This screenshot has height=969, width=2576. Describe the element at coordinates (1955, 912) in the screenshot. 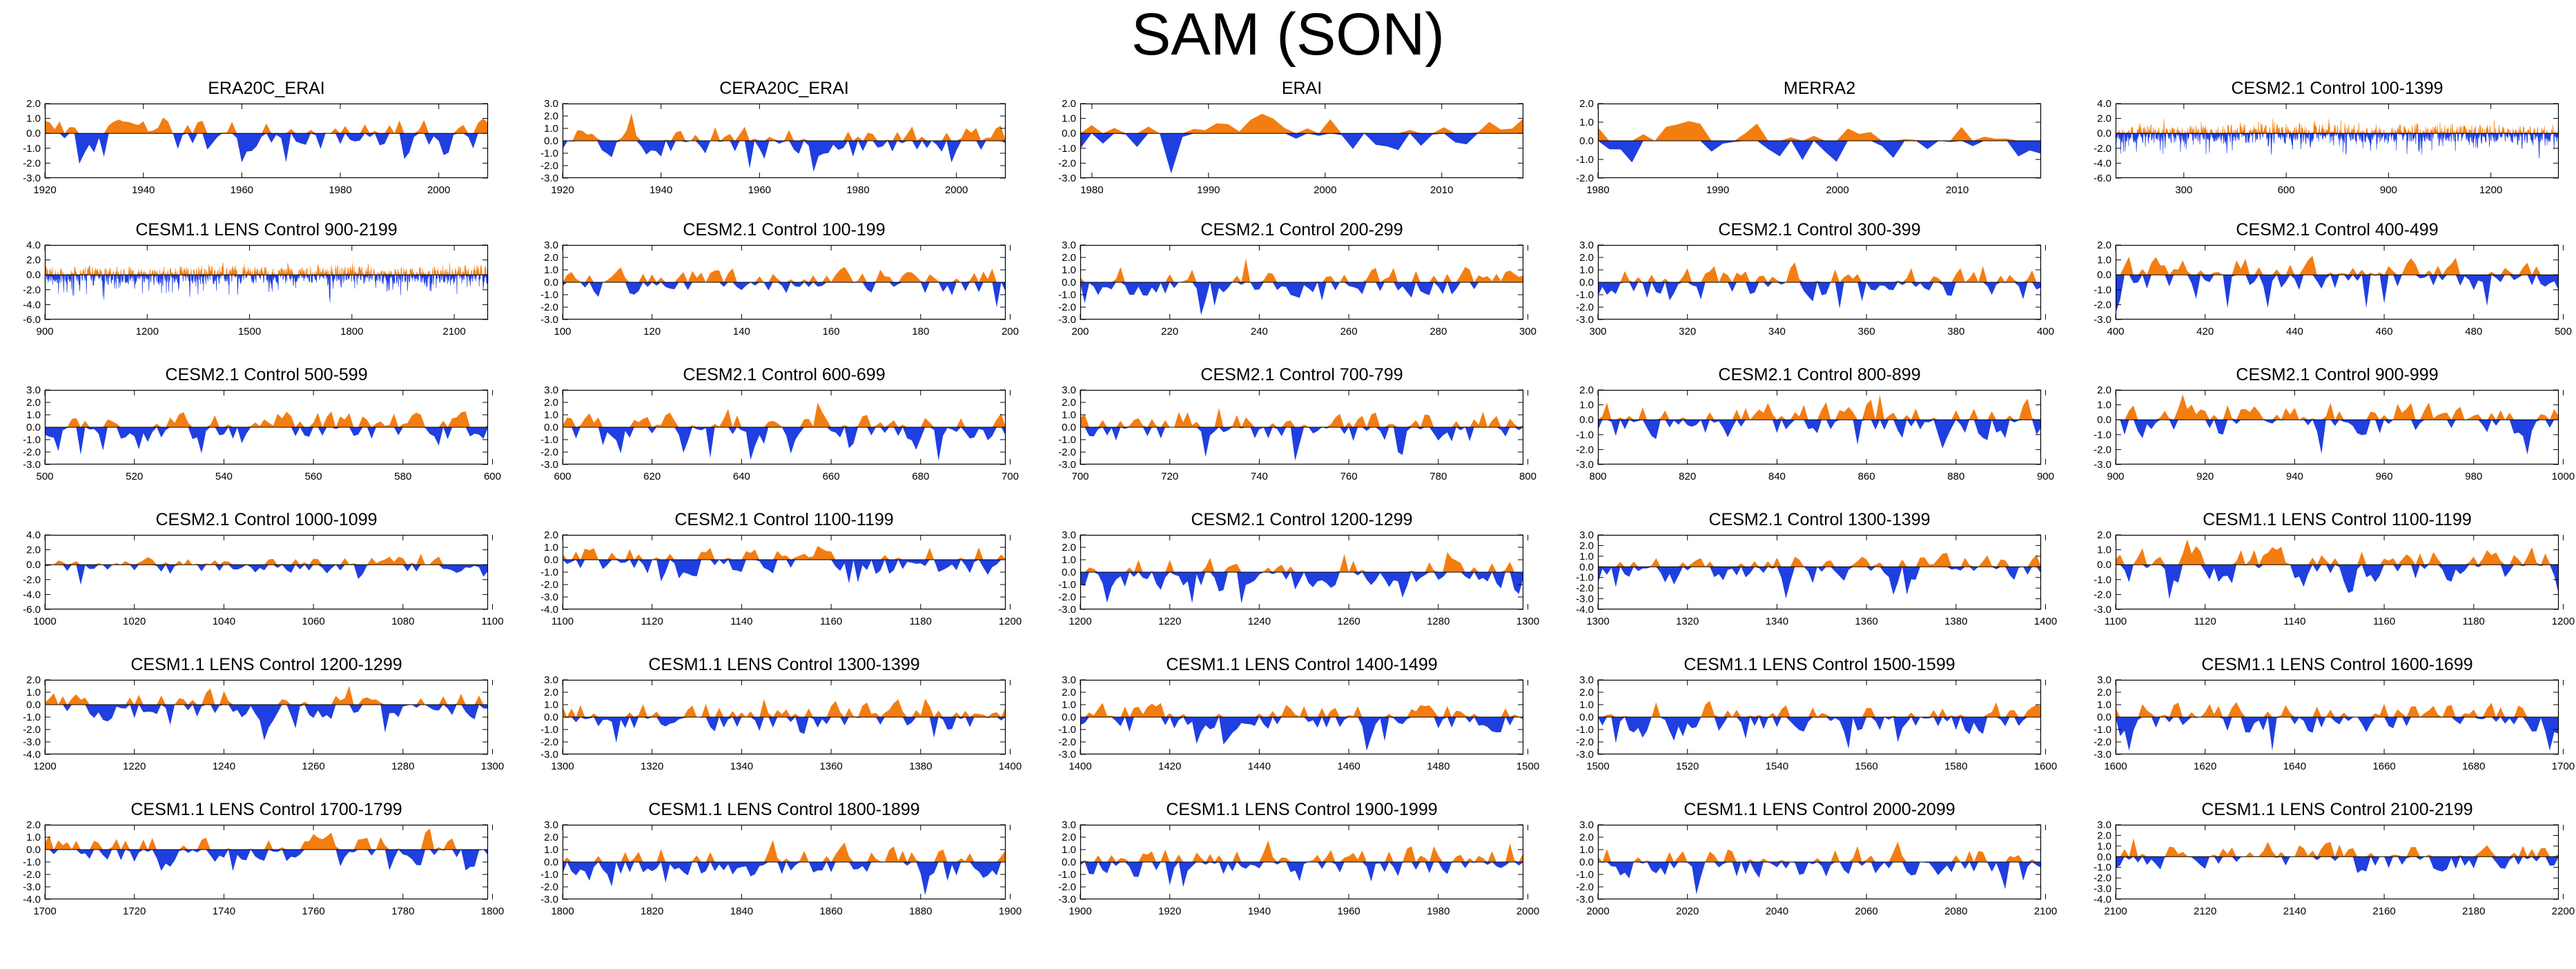

I see `x-tick-label: 2080` at that location.